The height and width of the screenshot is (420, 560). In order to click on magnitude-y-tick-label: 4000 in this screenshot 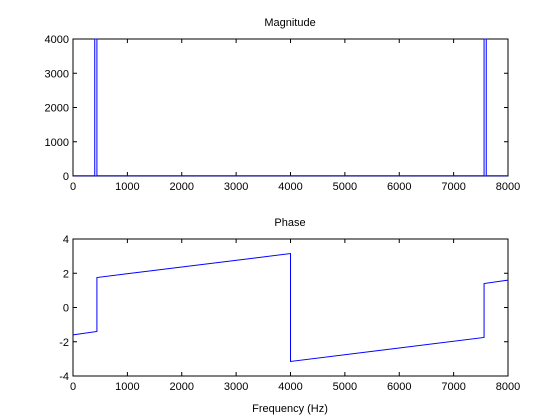, I will do `click(57, 40)`.